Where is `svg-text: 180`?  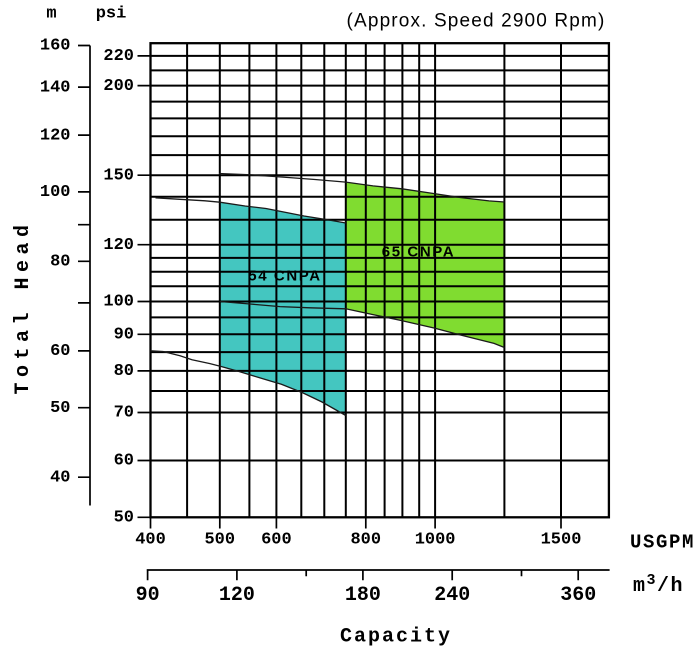
svg-text: 180 is located at coordinates (363, 595).